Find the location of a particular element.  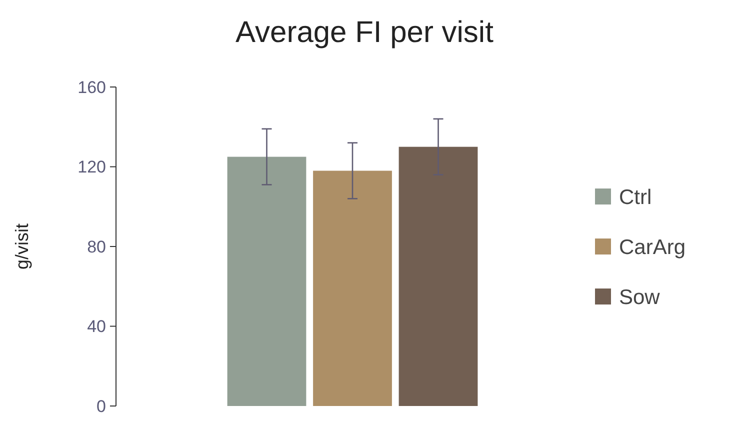

legend-label: Sow is located at coordinates (640, 297).